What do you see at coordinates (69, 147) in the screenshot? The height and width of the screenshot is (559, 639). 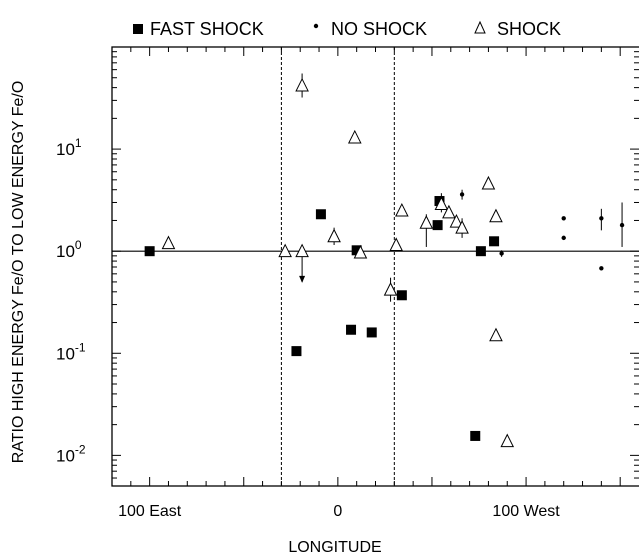 I see `y-tick-label: 10¹` at bounding box center [69, 147].